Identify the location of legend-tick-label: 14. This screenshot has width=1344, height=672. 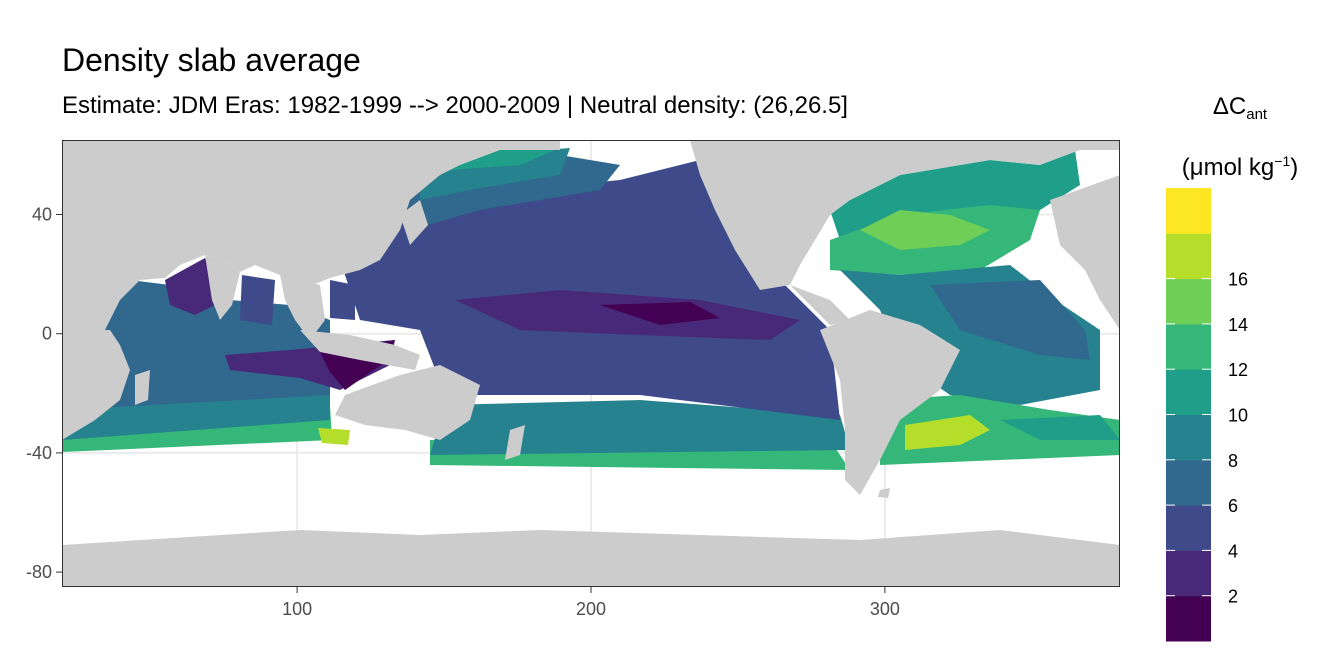
(1238, 325).